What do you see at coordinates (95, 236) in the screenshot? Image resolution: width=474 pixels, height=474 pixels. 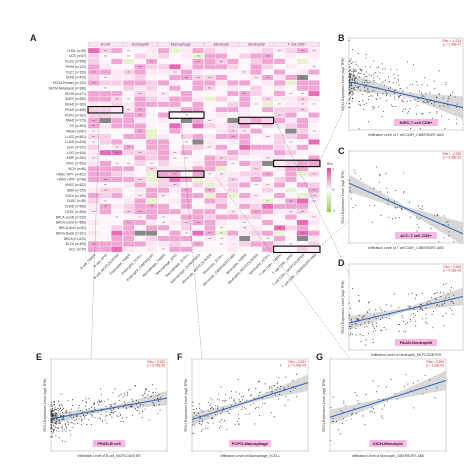 I see `connector-line` at bounding box center [95, 236].